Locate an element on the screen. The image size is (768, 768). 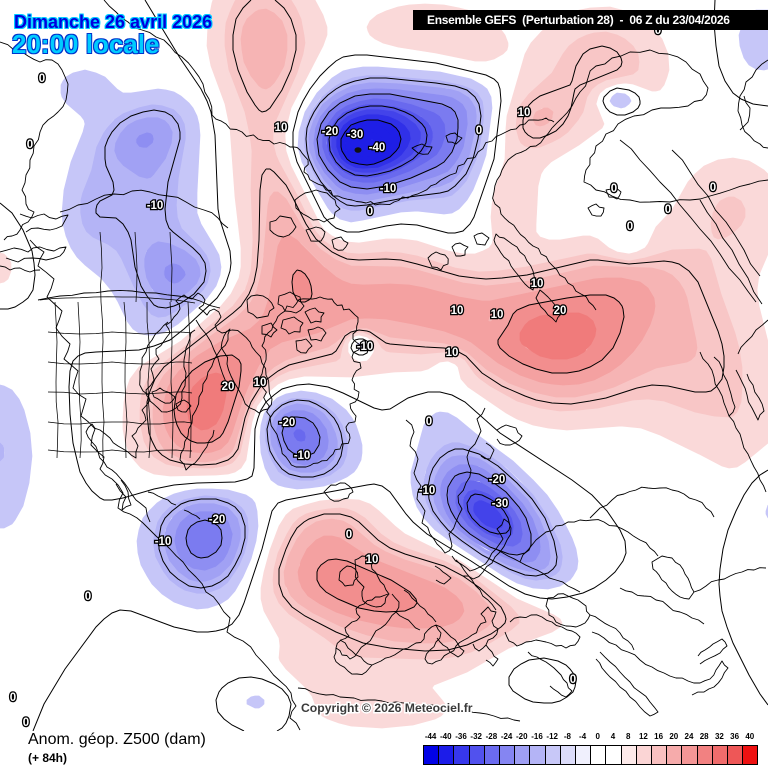
svg-text: -40 is located at coordinates (377, 148).